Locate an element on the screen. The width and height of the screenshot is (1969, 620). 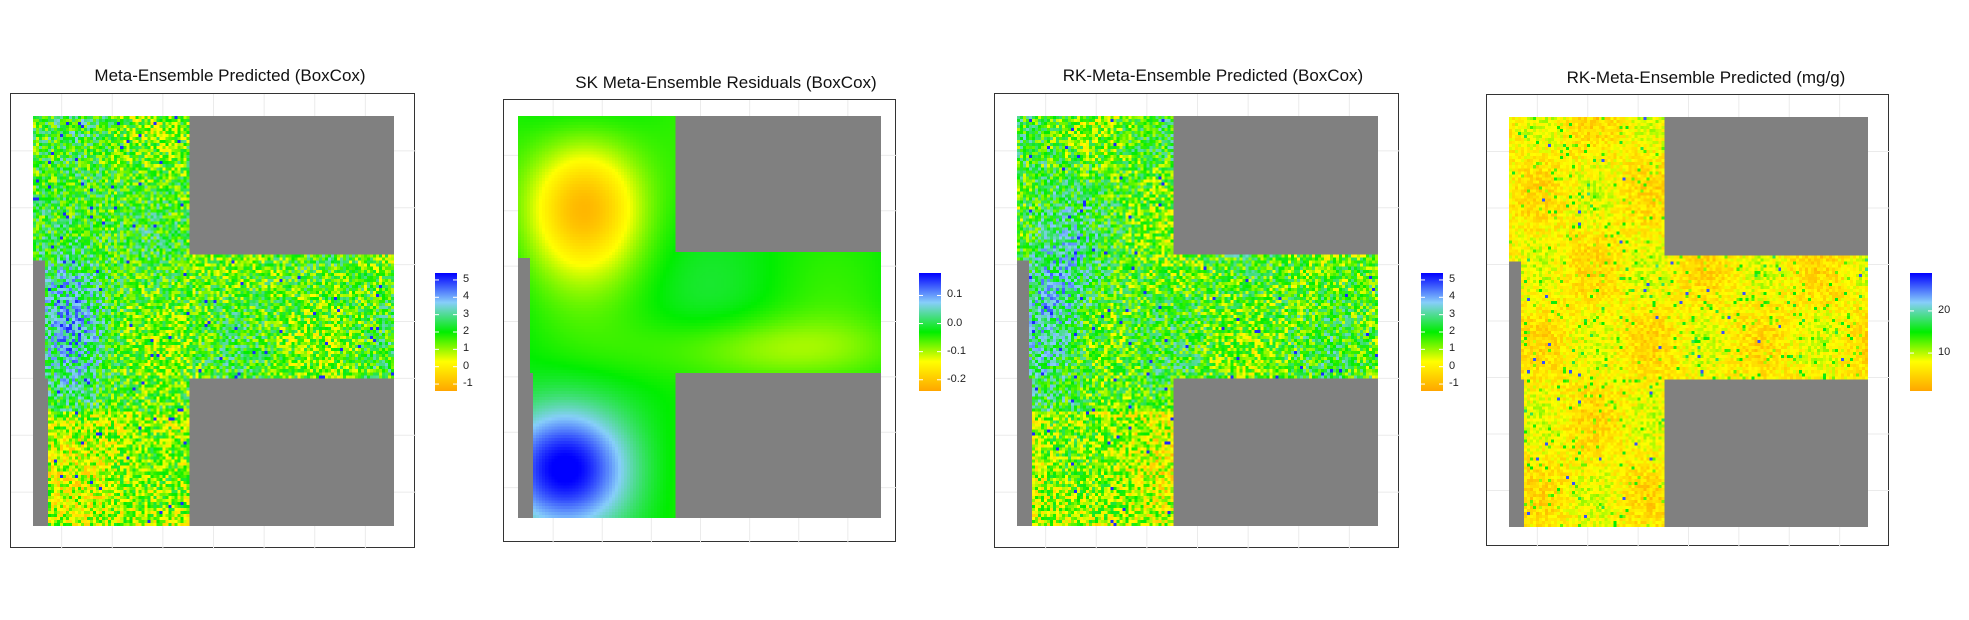
panel-title: SK Meta-Ensemble Residuals (BoxCox) is located at coordinates (726, 82).